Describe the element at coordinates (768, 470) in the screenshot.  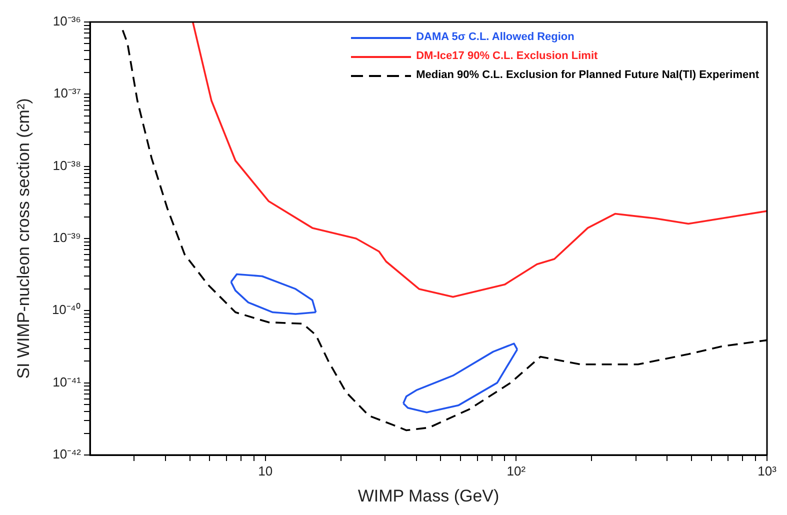
I see `x-tick-label: 10³` at that location.